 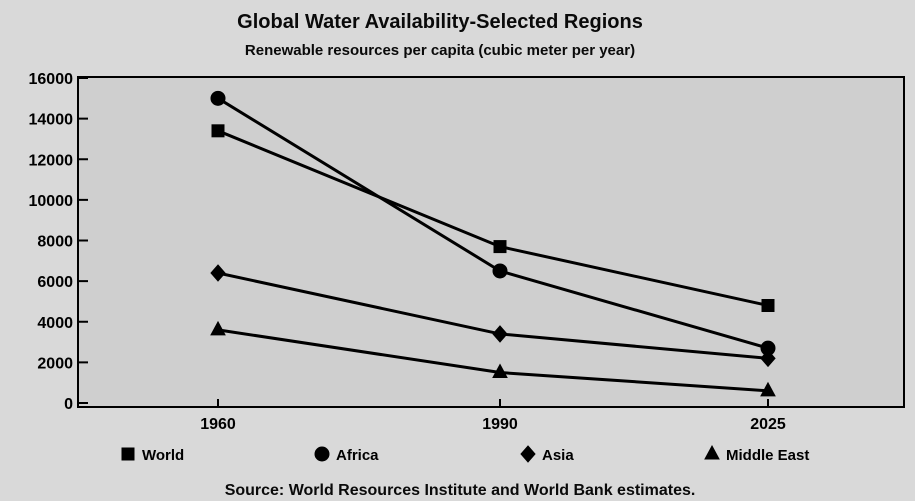 What do you see at coordinates (218, 424) in the screenshot?
I see `x-tick-label: 1960` at bounding box center [218, 424].